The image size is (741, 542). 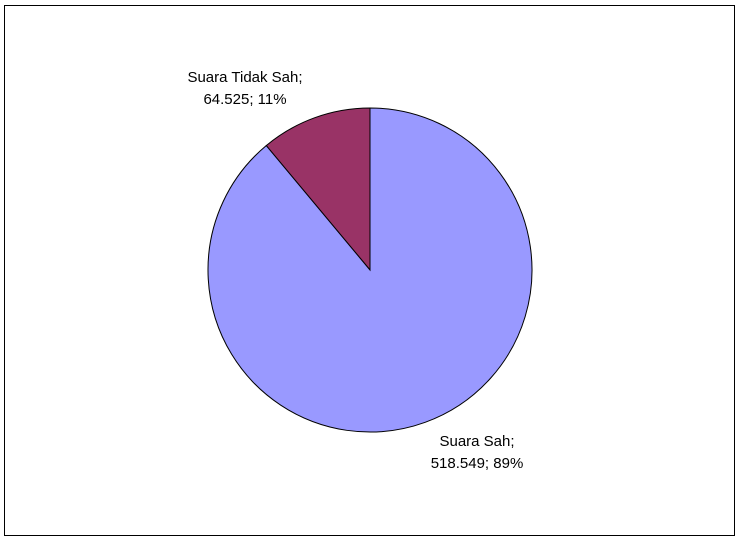 What do you see at coordinates (244, 77) in the screenshot?
I see `label-suara-tidak-sah-name: Suara Tidak Sah;` at bounding box center [244, 77].